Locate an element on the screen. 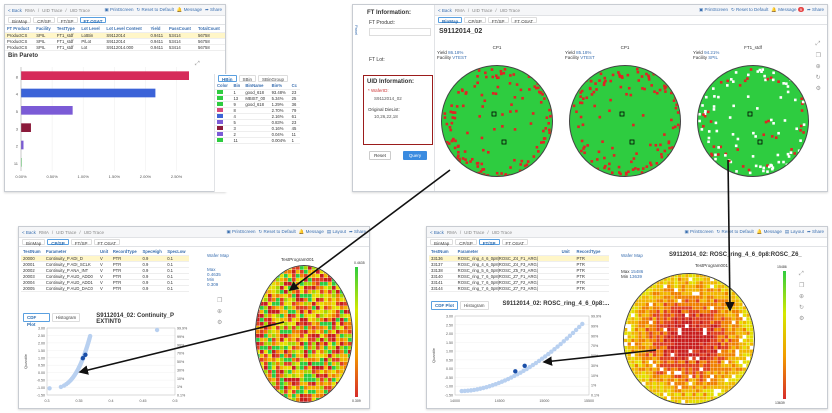 Image resolution: width=832 pixels, height=413 pixels. table-row: 20000 Continuity_P ADI_D V PTR 0.9 0.1 is located at coordinates (105, 258).